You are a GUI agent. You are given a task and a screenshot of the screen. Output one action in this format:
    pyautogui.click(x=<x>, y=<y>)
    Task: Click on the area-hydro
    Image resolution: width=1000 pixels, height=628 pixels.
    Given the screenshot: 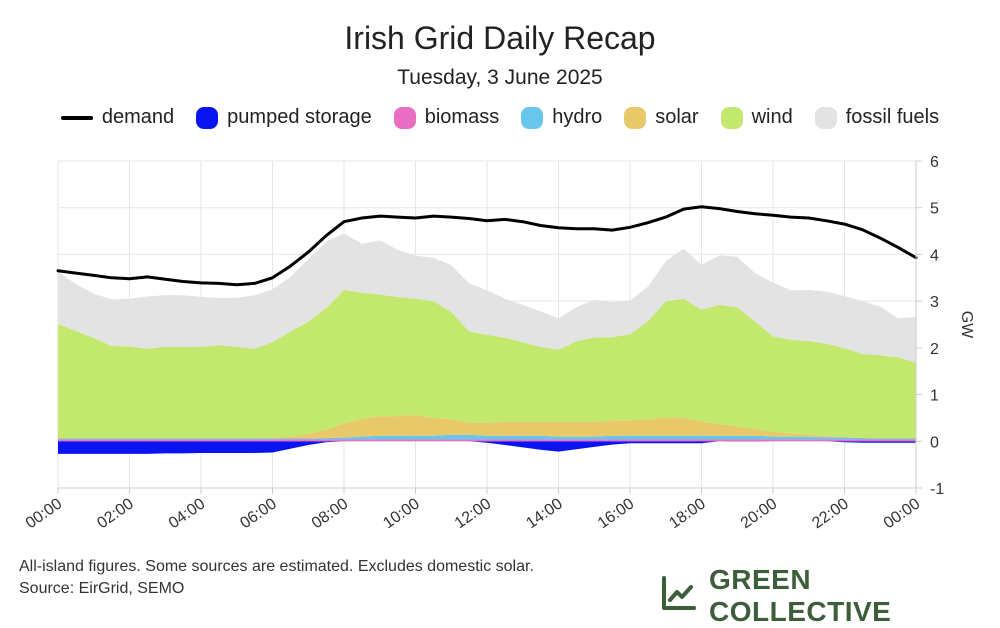 What is the action you would take?
    pyautogui.click(x=487, y=437)
    